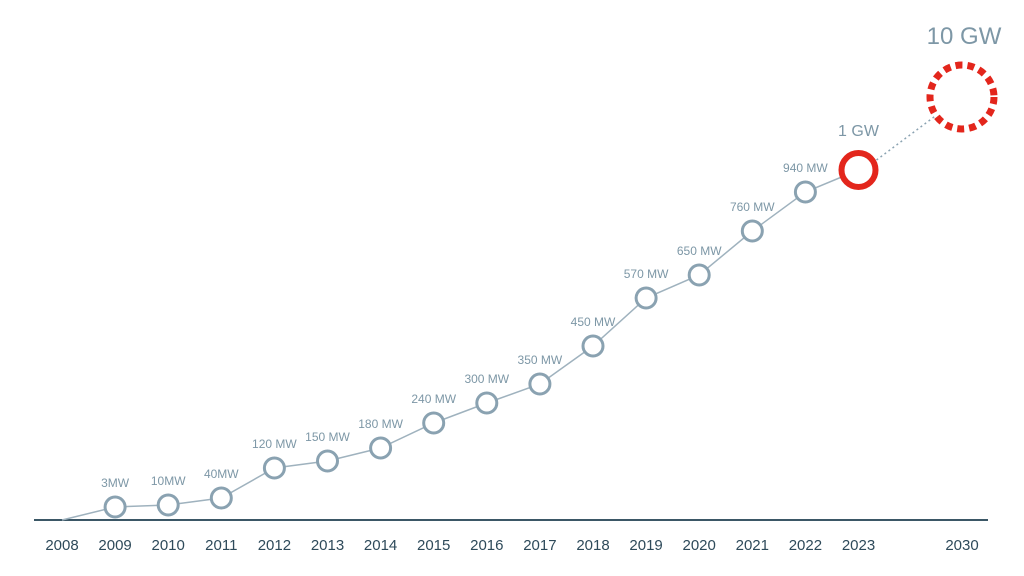  I want to click on x-tick-label-2017: 2017, so click(539, 545).